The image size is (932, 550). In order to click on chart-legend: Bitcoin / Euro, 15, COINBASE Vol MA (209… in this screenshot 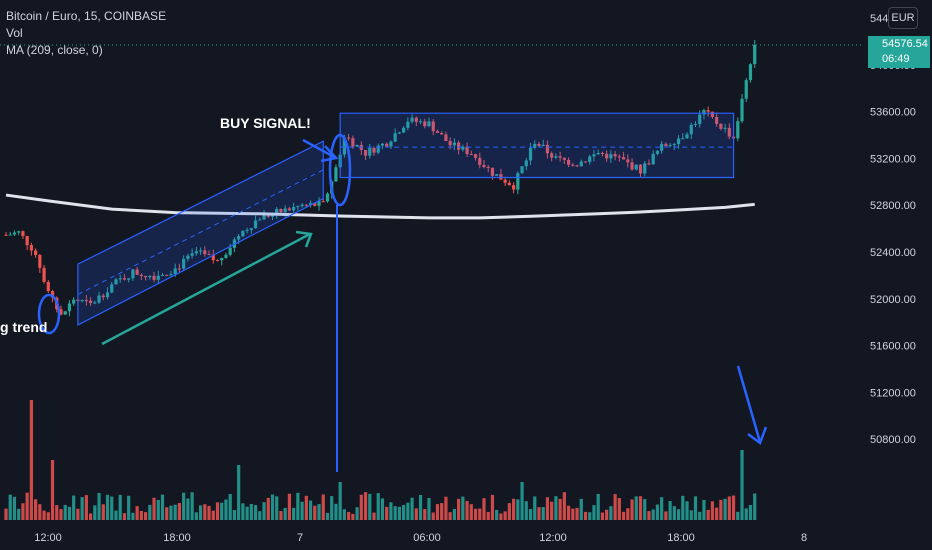, I will do `click(86, 33)`.